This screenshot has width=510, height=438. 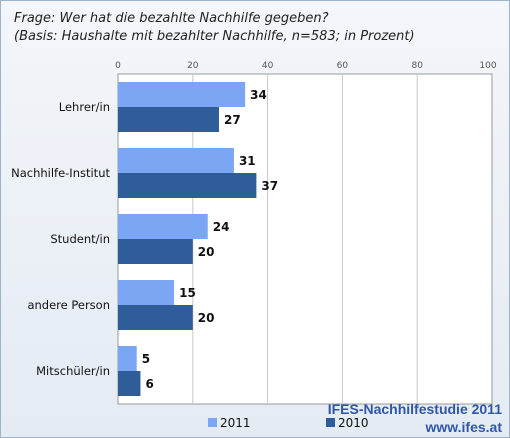 I want to click on x-tick-label: 100, so click(x=487, y=66).